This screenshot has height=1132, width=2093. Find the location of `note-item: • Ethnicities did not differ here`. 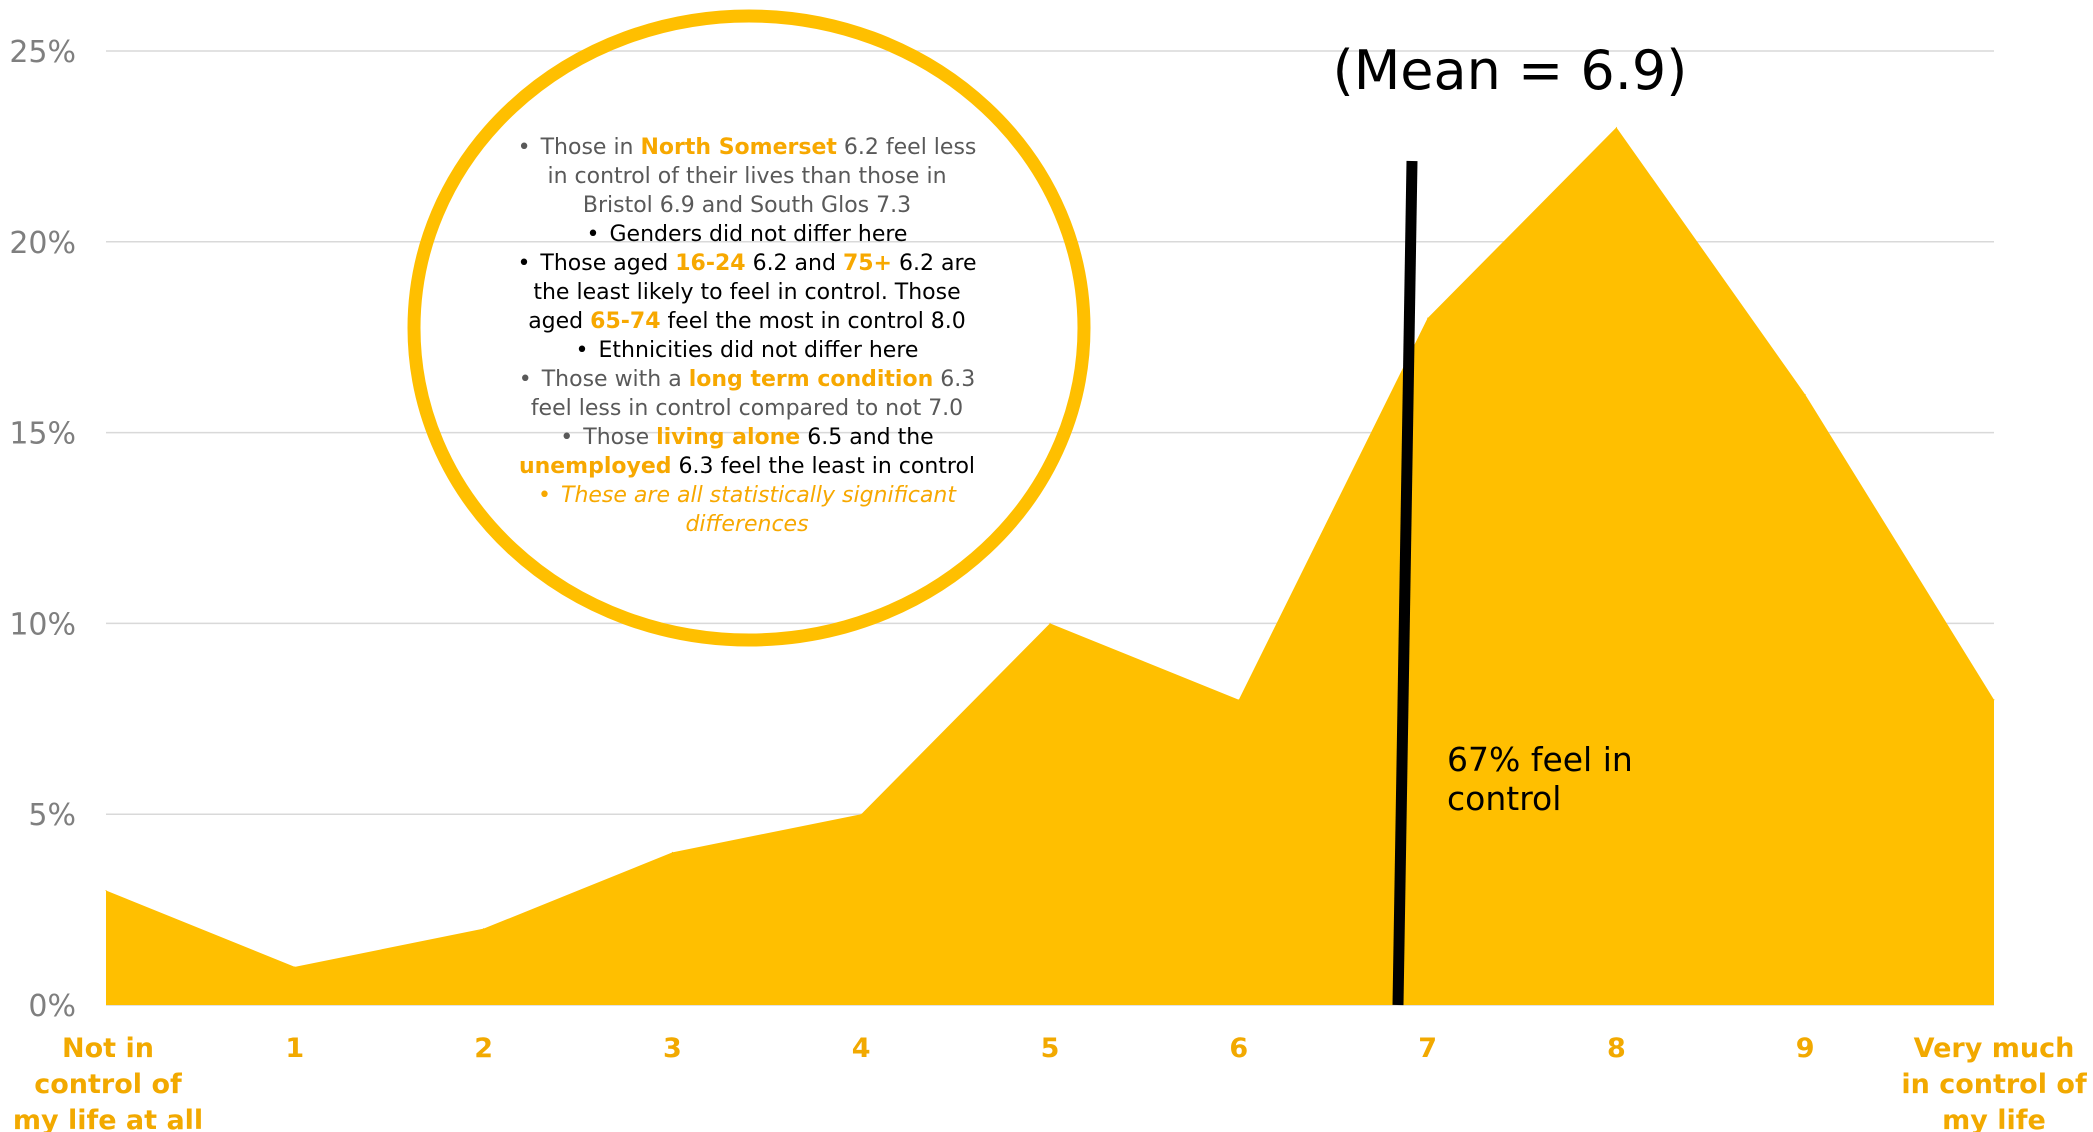

note-item: • Ethnicities did not differ here is located at coordinates (747, 350).